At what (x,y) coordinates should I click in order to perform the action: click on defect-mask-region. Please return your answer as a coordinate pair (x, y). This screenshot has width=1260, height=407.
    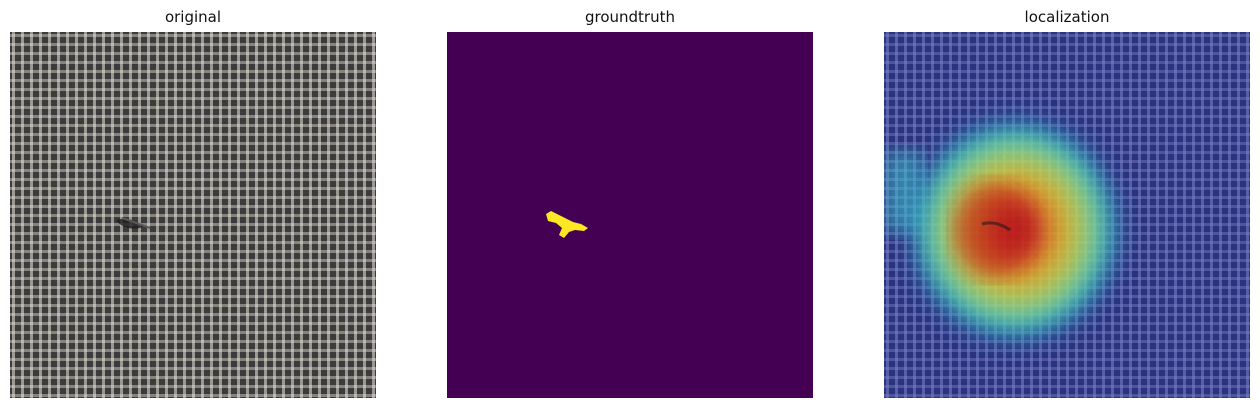
    Looking at the image, I should click on (567, 224).